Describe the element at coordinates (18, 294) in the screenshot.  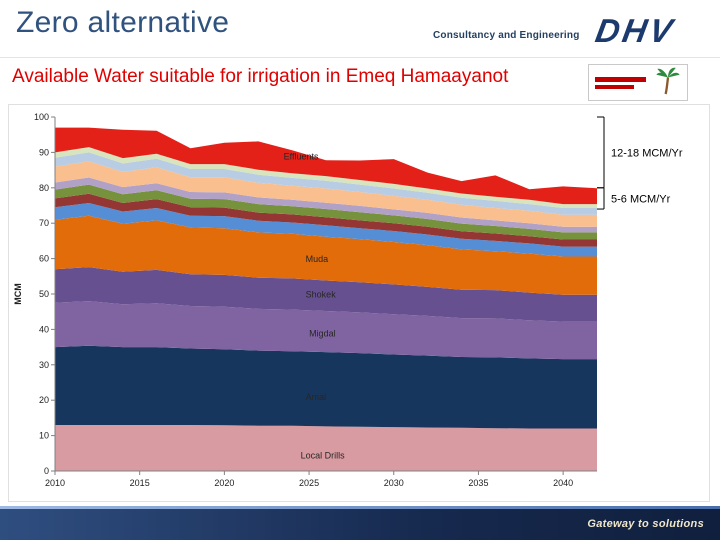
I see `y-axis-title: MCM` at that location.